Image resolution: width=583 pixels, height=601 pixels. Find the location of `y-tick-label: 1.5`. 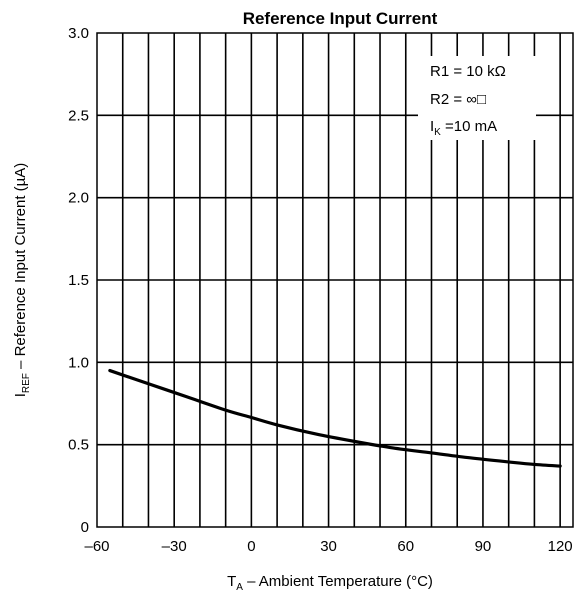

y-tick-label: 1.5 is located at coordinates (78, 280).